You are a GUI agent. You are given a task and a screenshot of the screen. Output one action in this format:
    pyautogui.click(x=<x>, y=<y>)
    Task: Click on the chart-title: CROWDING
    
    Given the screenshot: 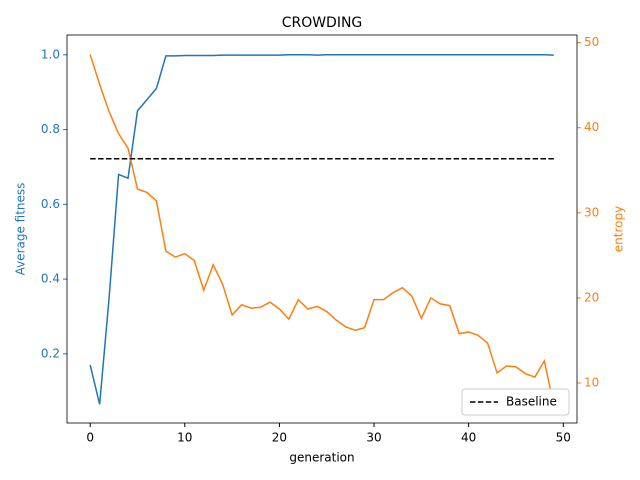 What is the action you would take?
    pyautogui.click(x=322, y=23)
    